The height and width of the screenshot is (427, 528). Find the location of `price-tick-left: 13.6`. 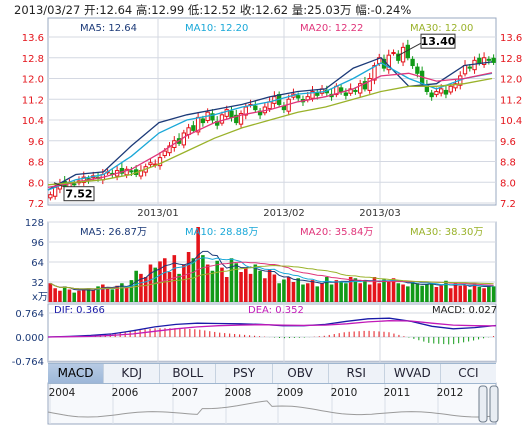

price-tick-left: 13.6 is located at coordinates (33, 38).